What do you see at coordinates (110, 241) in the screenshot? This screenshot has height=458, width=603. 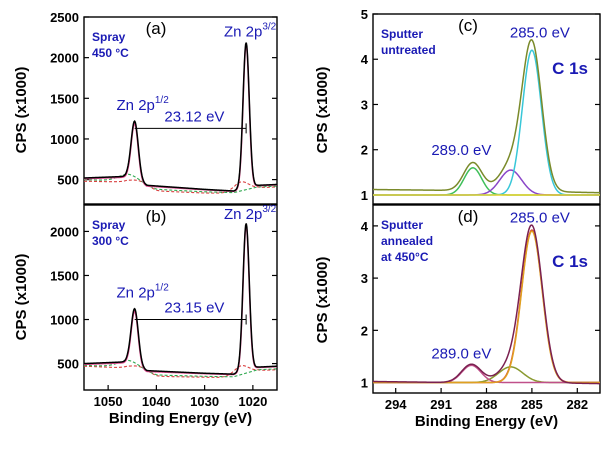 I see `condition-note: 300 °C` at bounding box center [110, 241].